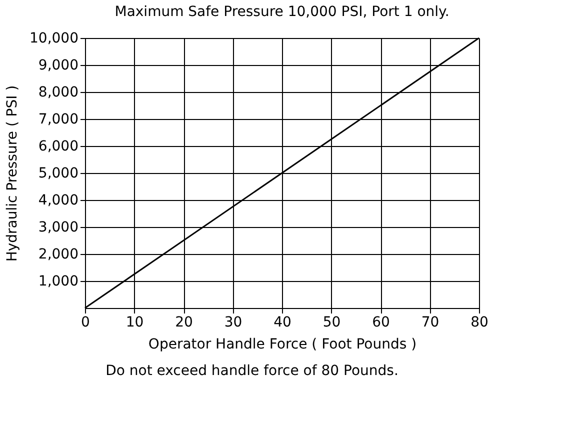 The width and height of the screenshot is (580, 427). Describe the element at coordinates (58, 92) in the screenshot. I see `y-tick-label: 8,000` at that location.